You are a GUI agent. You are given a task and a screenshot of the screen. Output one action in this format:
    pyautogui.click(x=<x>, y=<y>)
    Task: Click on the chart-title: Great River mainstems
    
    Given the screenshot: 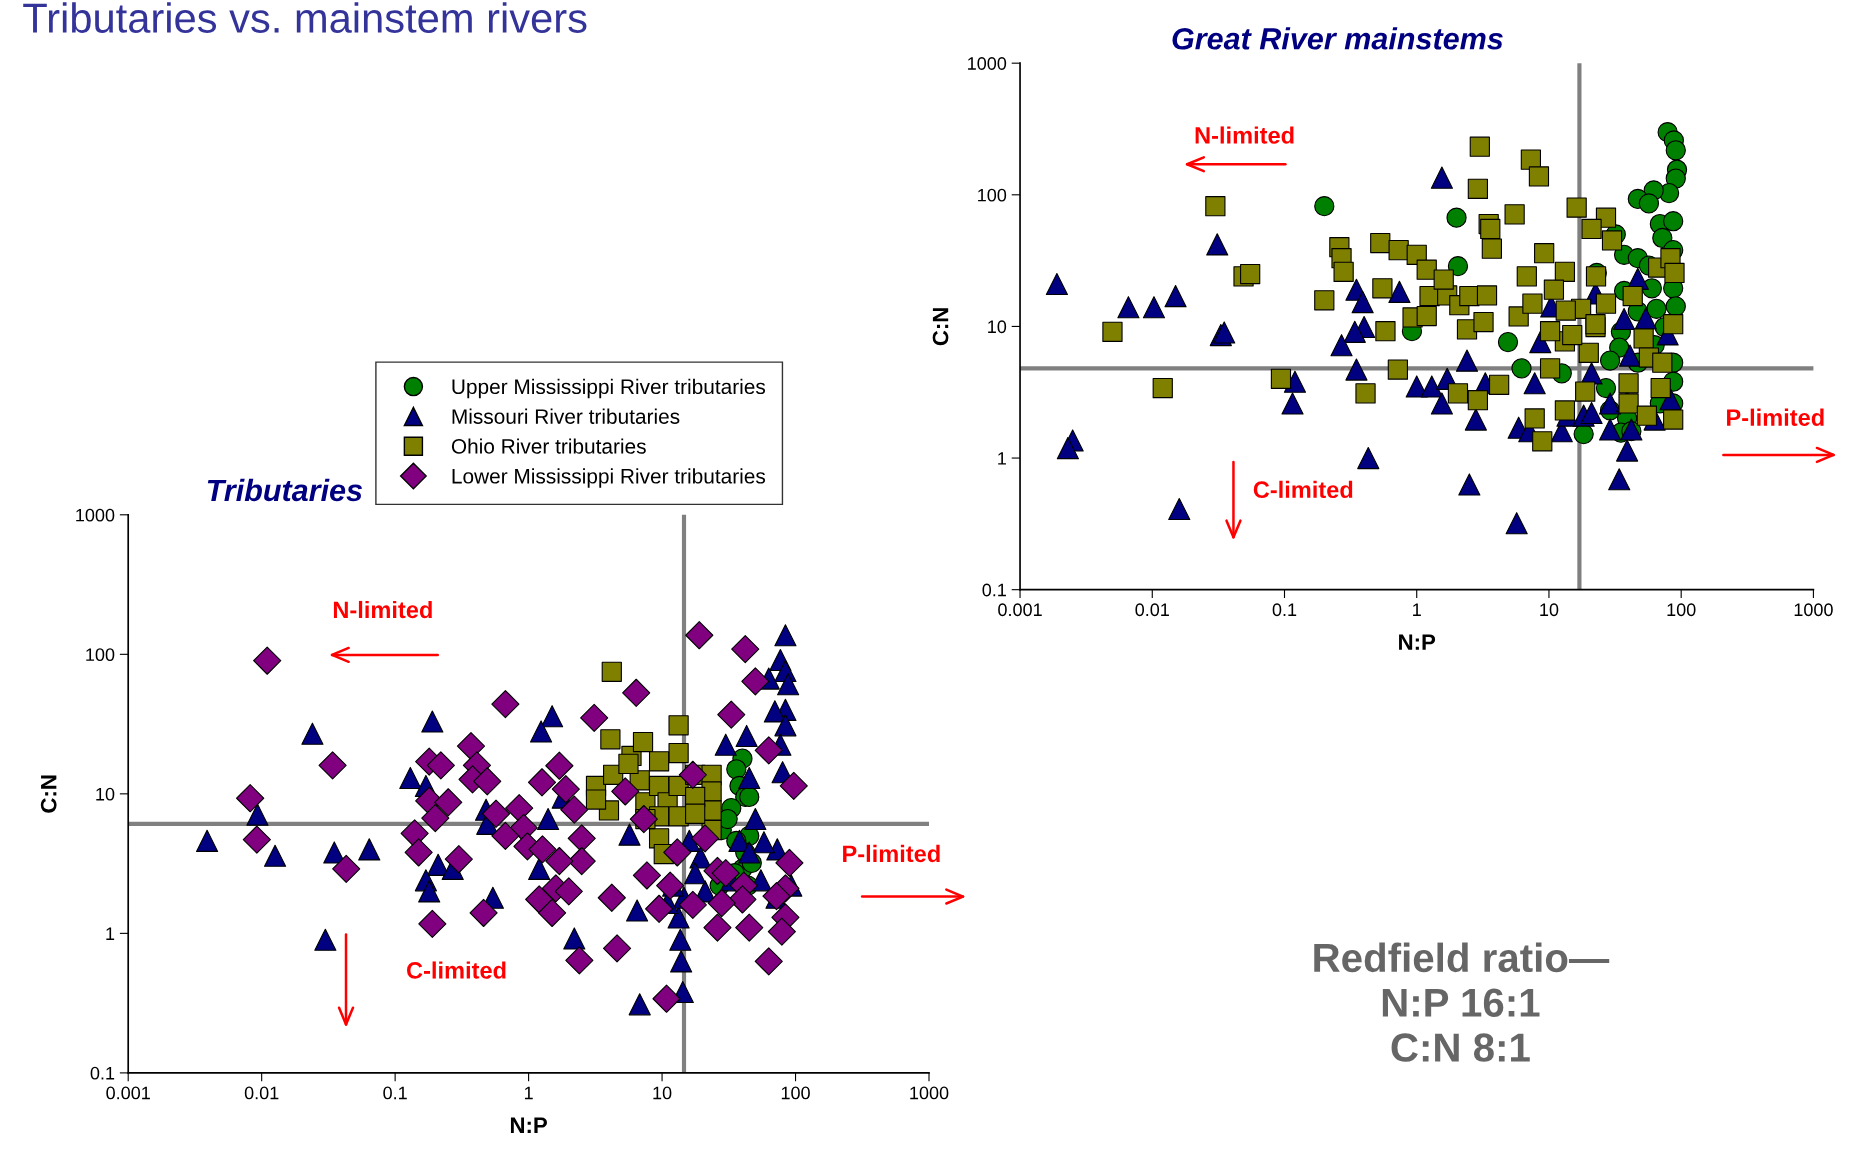 What is the action you would take?
    pyautogui.click(x=1337, y=38)
    